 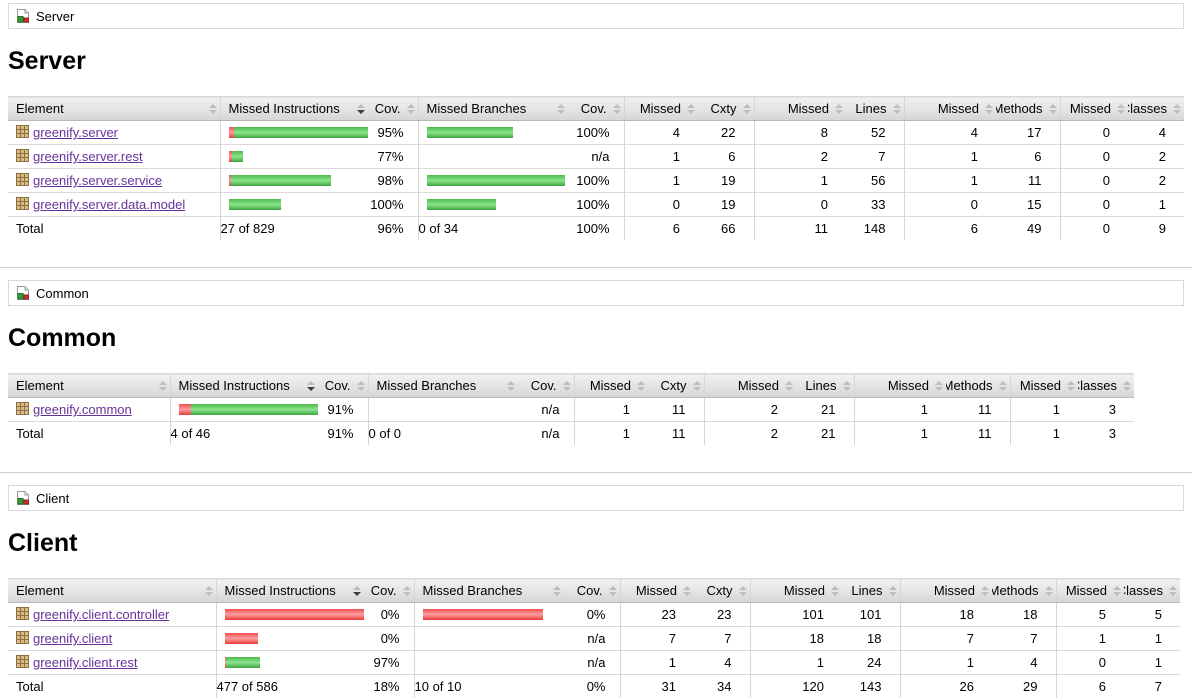 What do you see at coordinates (728, 180) in the screenshot?
I see `cxty-value: 19` at bounding box center [728, 180].